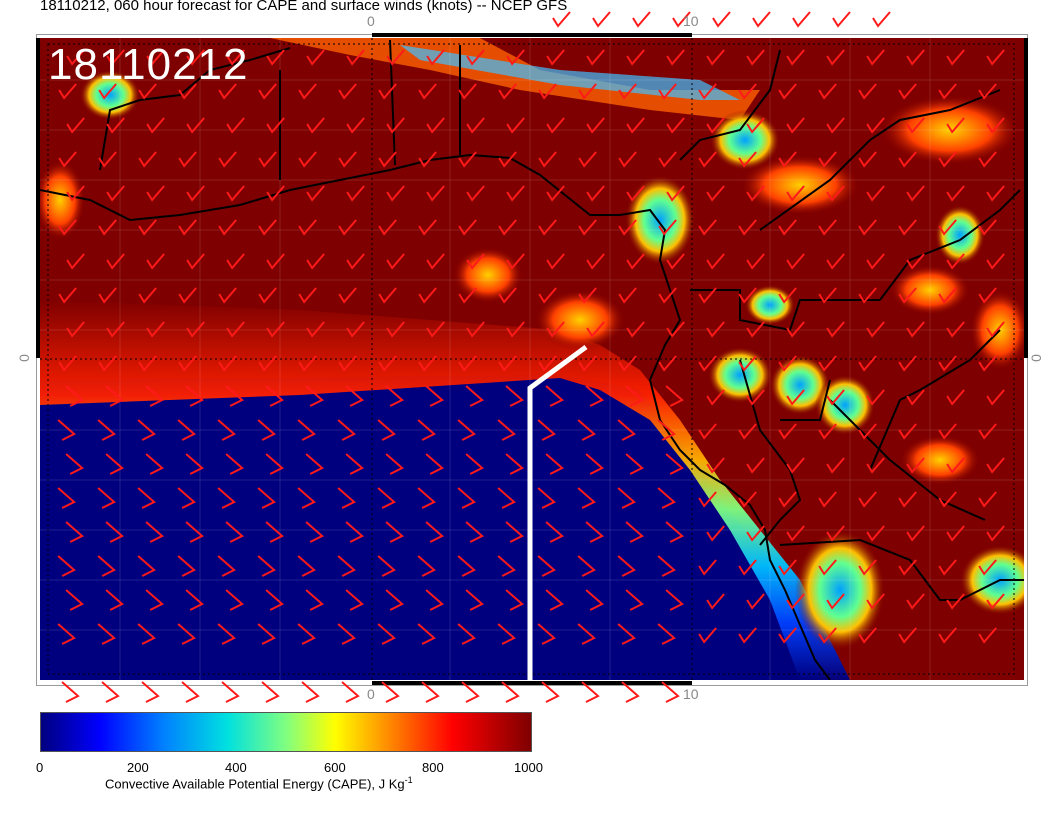 This screenshot has width=1056, height=816. Describe the element at coordinates (557, 512) in the screenshot. I see `track-line` at that location.